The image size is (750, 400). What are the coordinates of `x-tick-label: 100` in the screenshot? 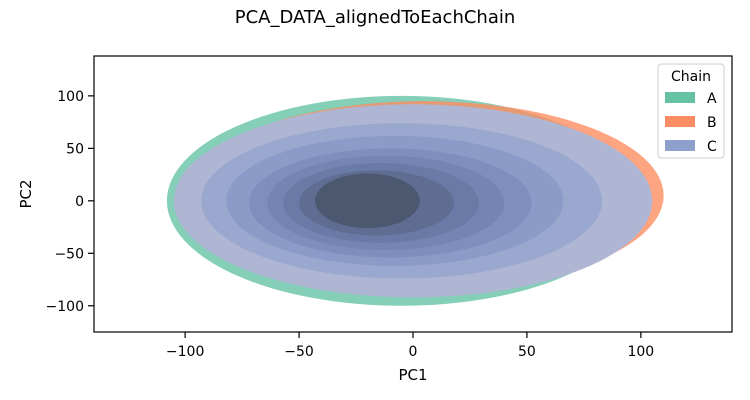 It's located at (640, 352).